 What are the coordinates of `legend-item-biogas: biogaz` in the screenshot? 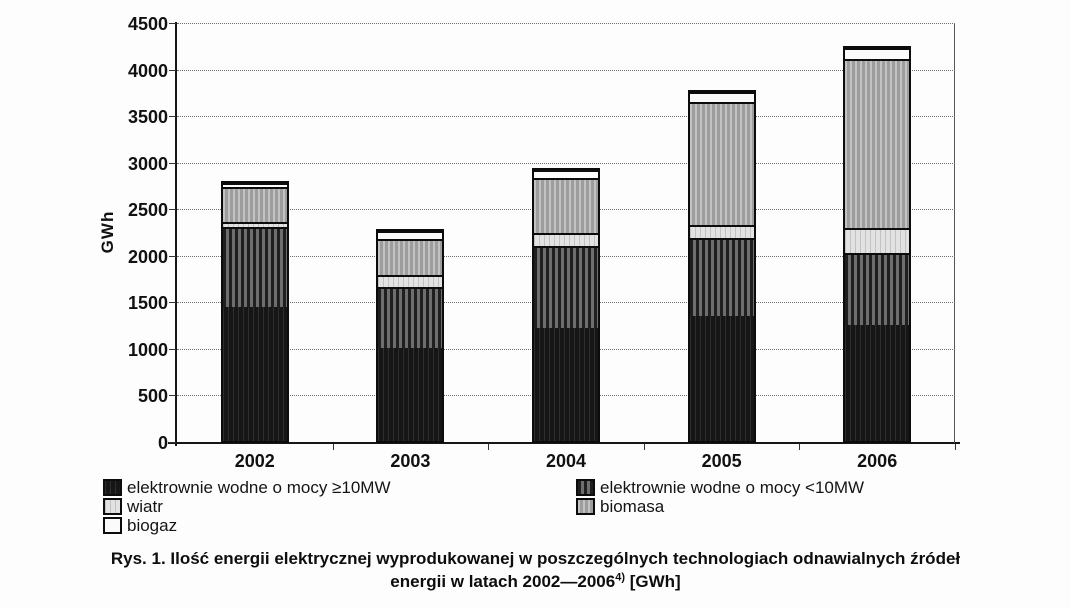 It's located at (140, 525).